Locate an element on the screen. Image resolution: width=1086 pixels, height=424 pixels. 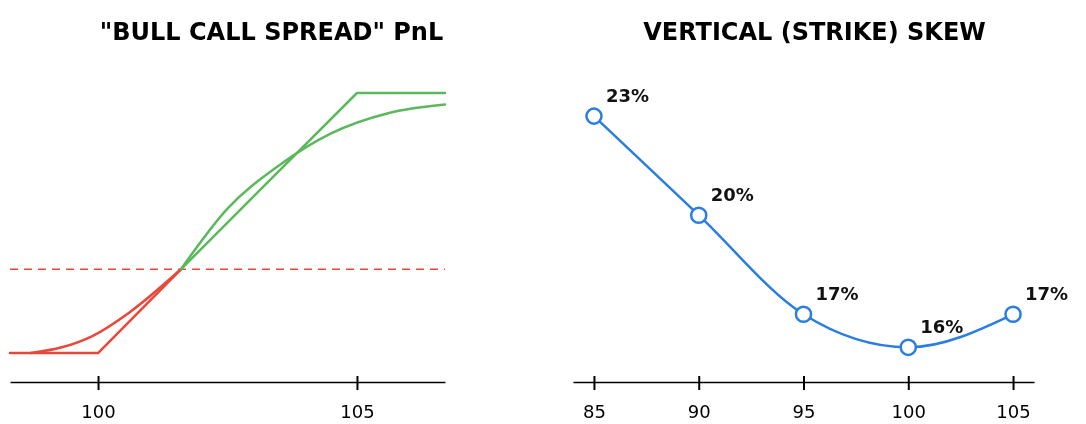
data-label: 16% is located at coordinates (942, 327).